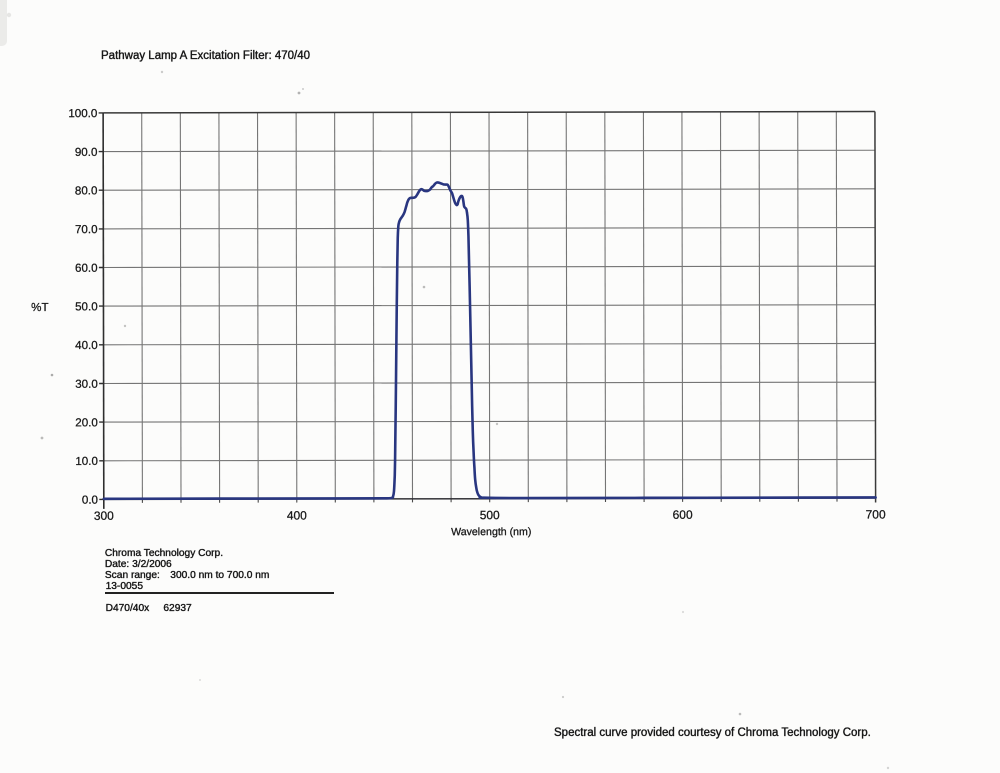 The width and height of the screenshot is (1000, 773). What do you see at coordinates (86, 384) in the screenshot?
I see `svg-text: 30.0` at bounding box center [86, 384].